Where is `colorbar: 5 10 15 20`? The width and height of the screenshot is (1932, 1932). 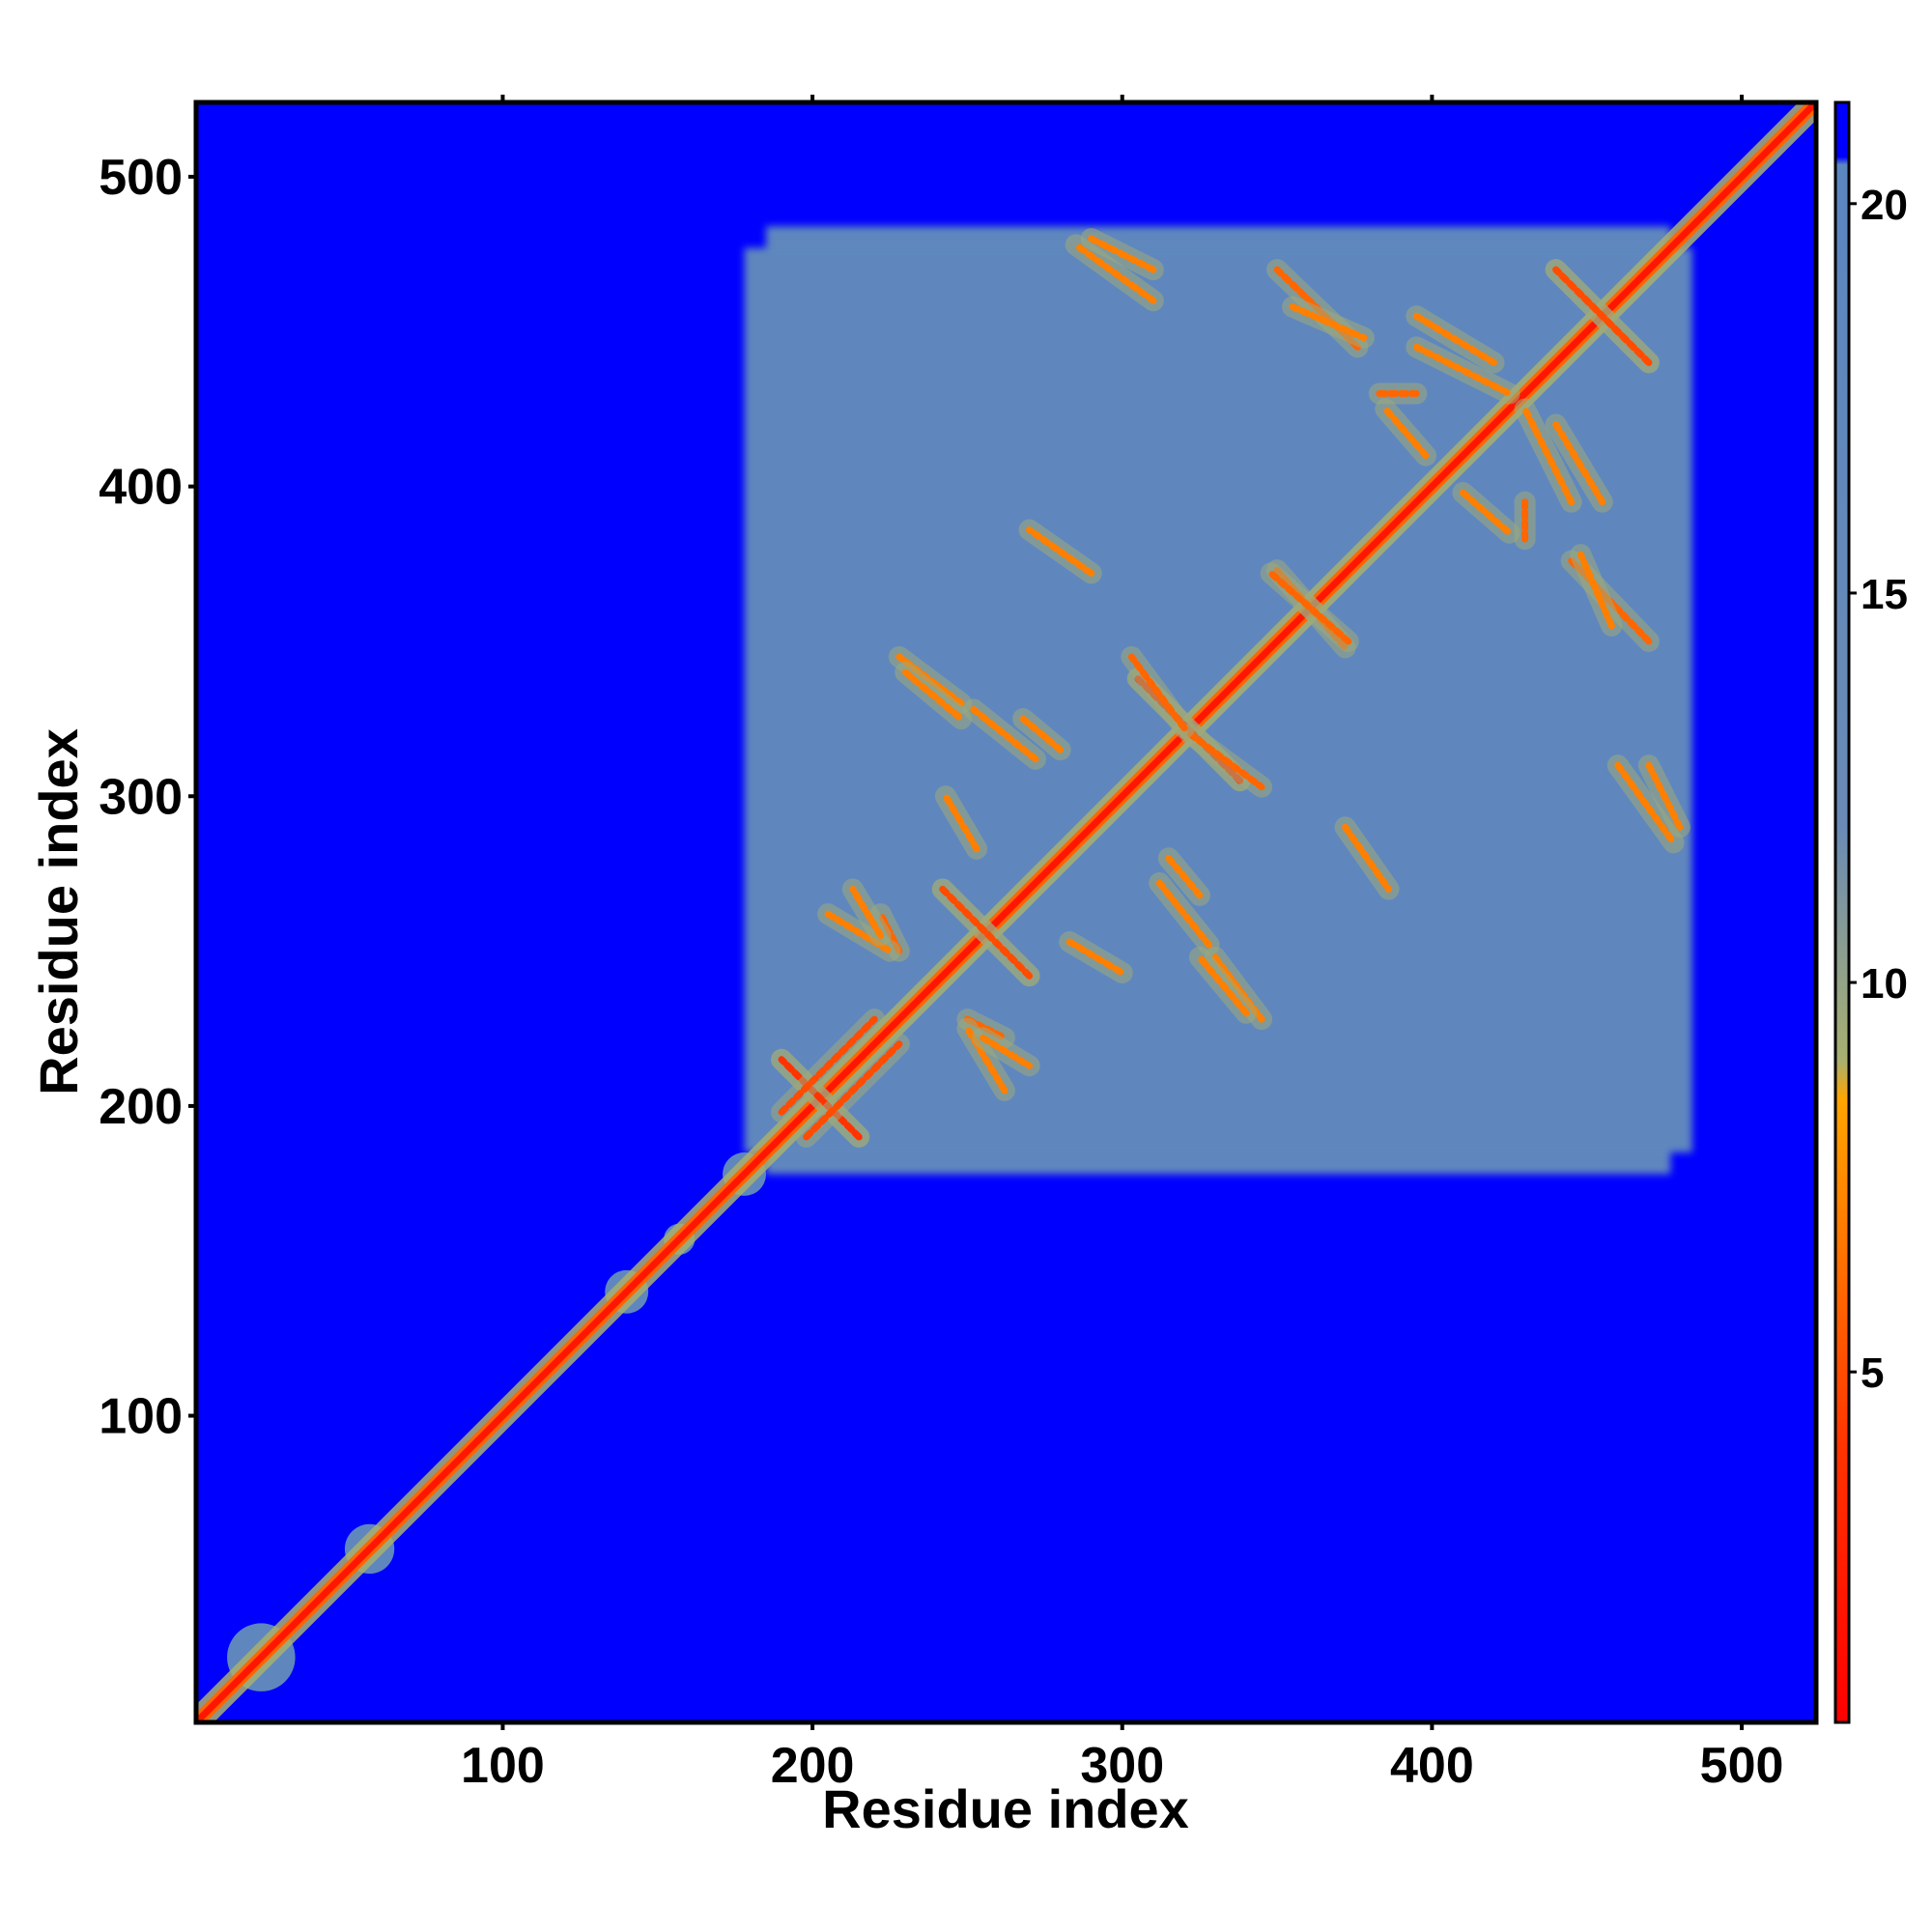 colorbar: 5 10 15 20 is located at coordinates (1870, 912).